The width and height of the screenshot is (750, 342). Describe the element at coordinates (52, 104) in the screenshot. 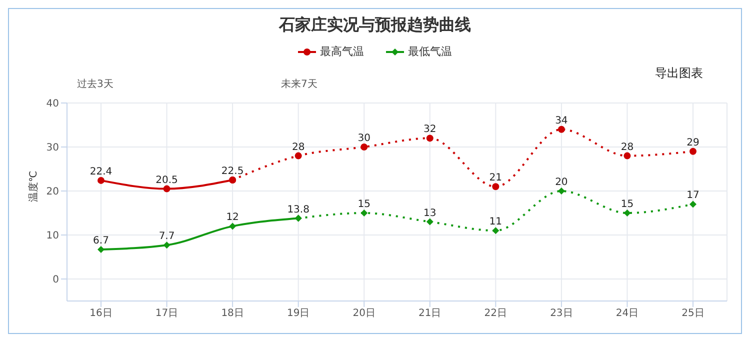

I see `y-tick-label: 40` at that location.